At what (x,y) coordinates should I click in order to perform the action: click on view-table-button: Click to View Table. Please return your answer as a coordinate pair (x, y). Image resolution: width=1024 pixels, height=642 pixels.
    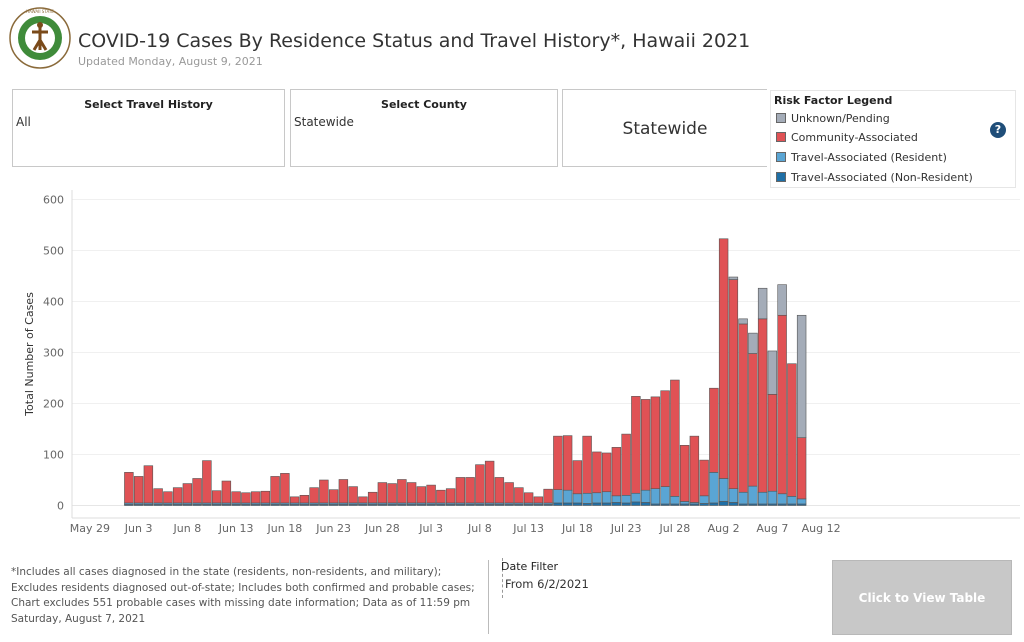
    Looking at the image, I should click on (922, 597).